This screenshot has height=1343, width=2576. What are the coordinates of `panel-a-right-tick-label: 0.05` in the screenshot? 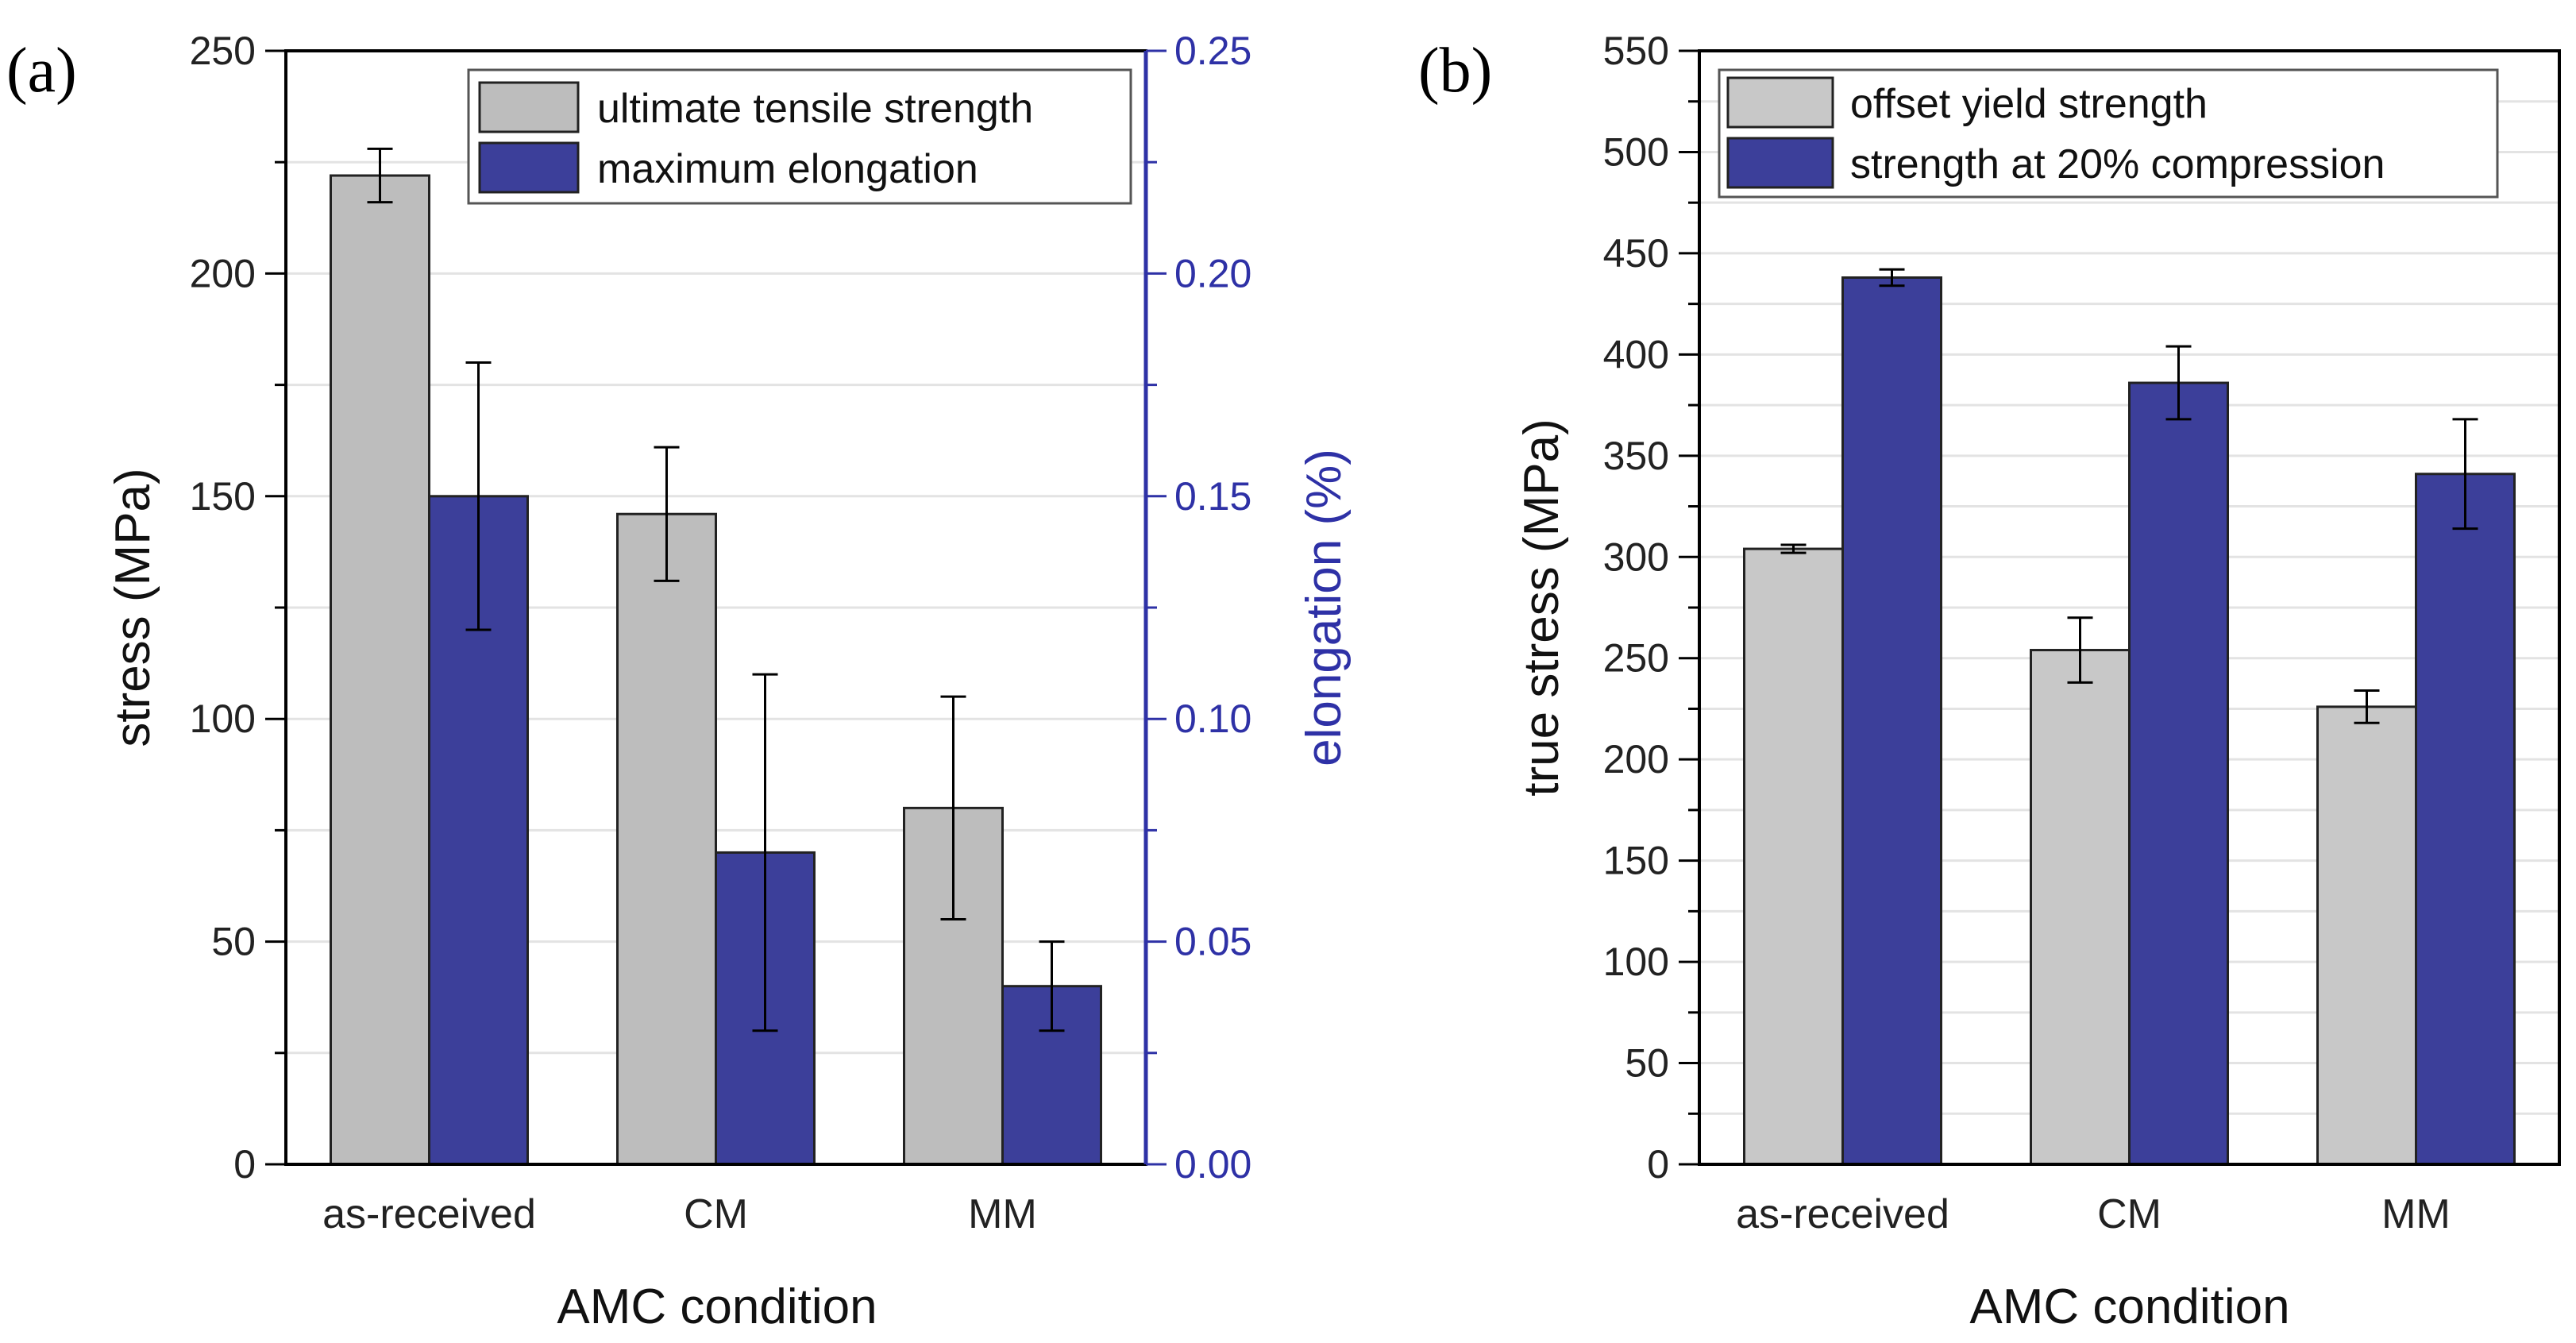 It's located at (1212, 942).